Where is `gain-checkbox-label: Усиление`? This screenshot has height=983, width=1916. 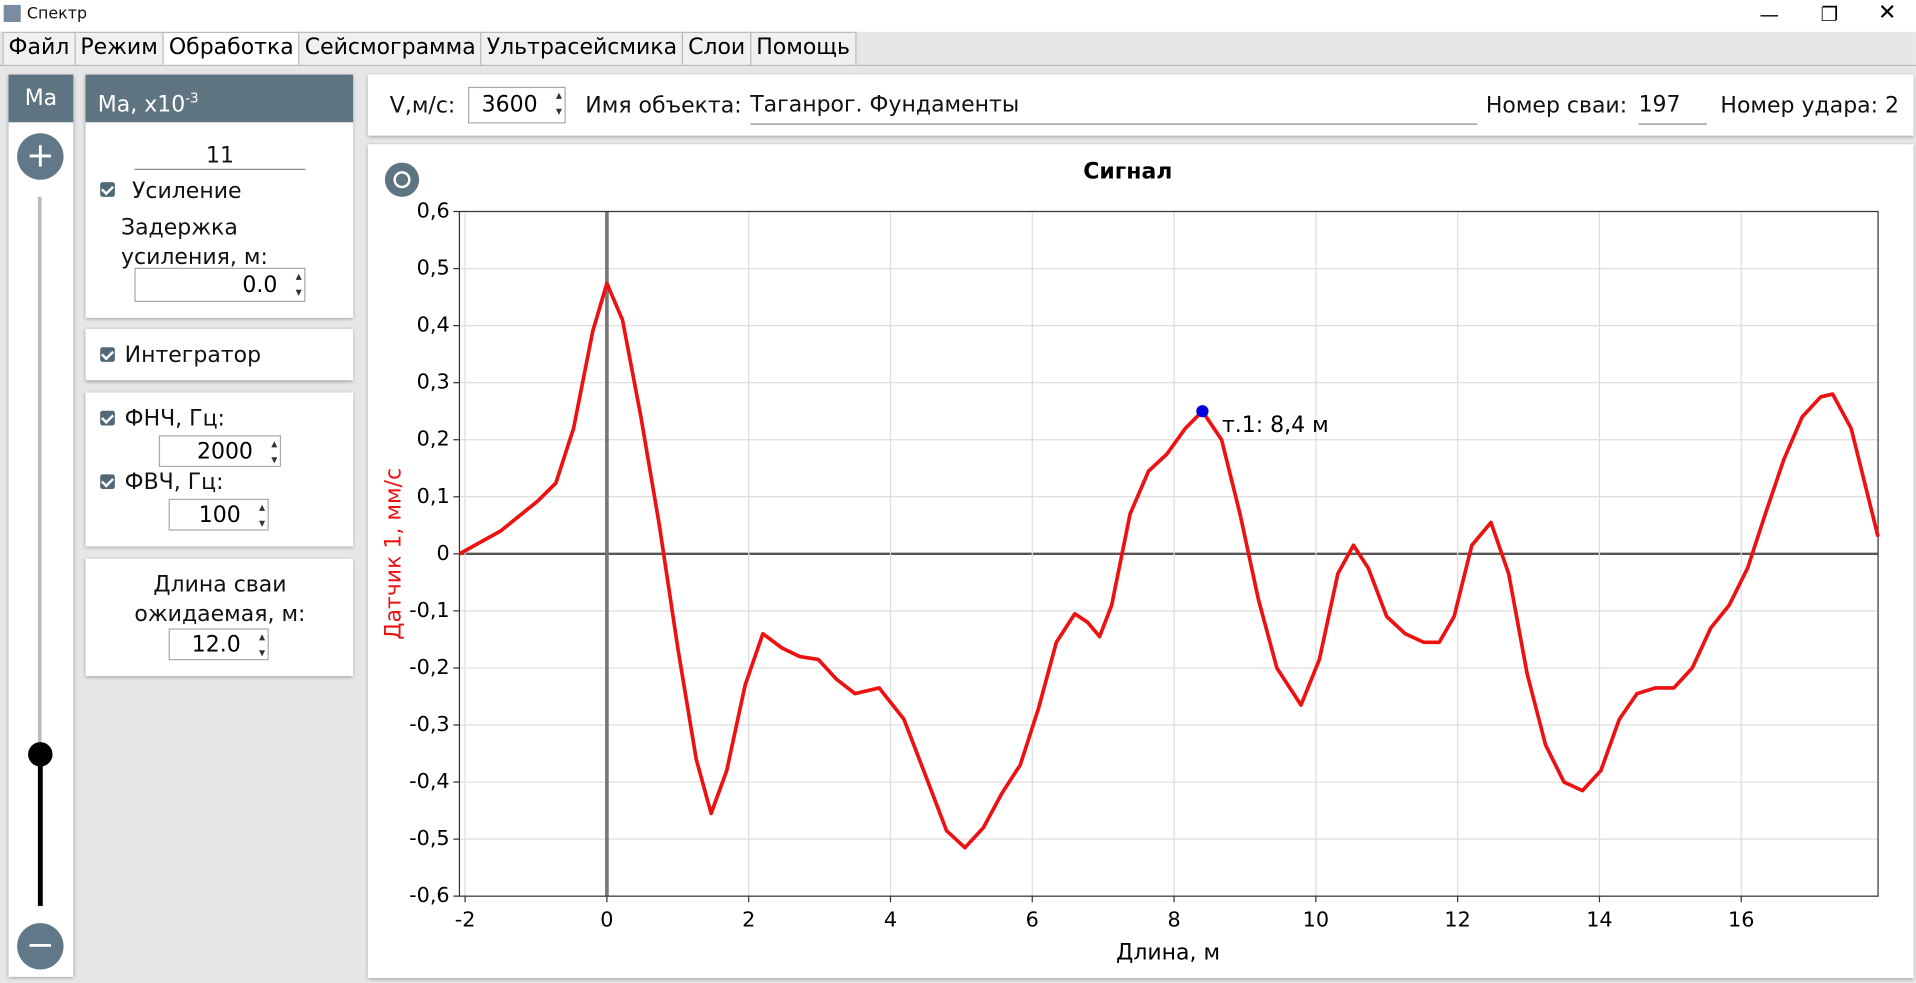 gain-checkbox-label: Усиление is located at coordinates (186, 191).